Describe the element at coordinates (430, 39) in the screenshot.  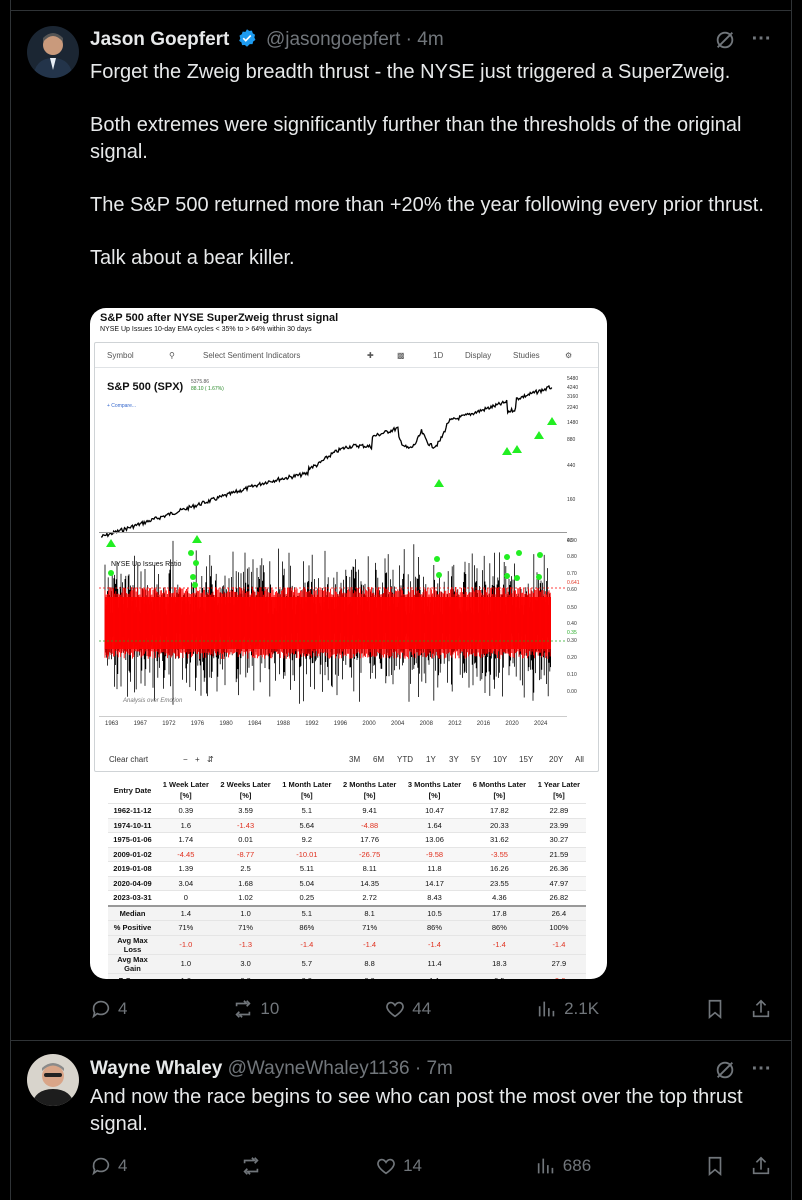
I see `post-time: 4m` at that location.